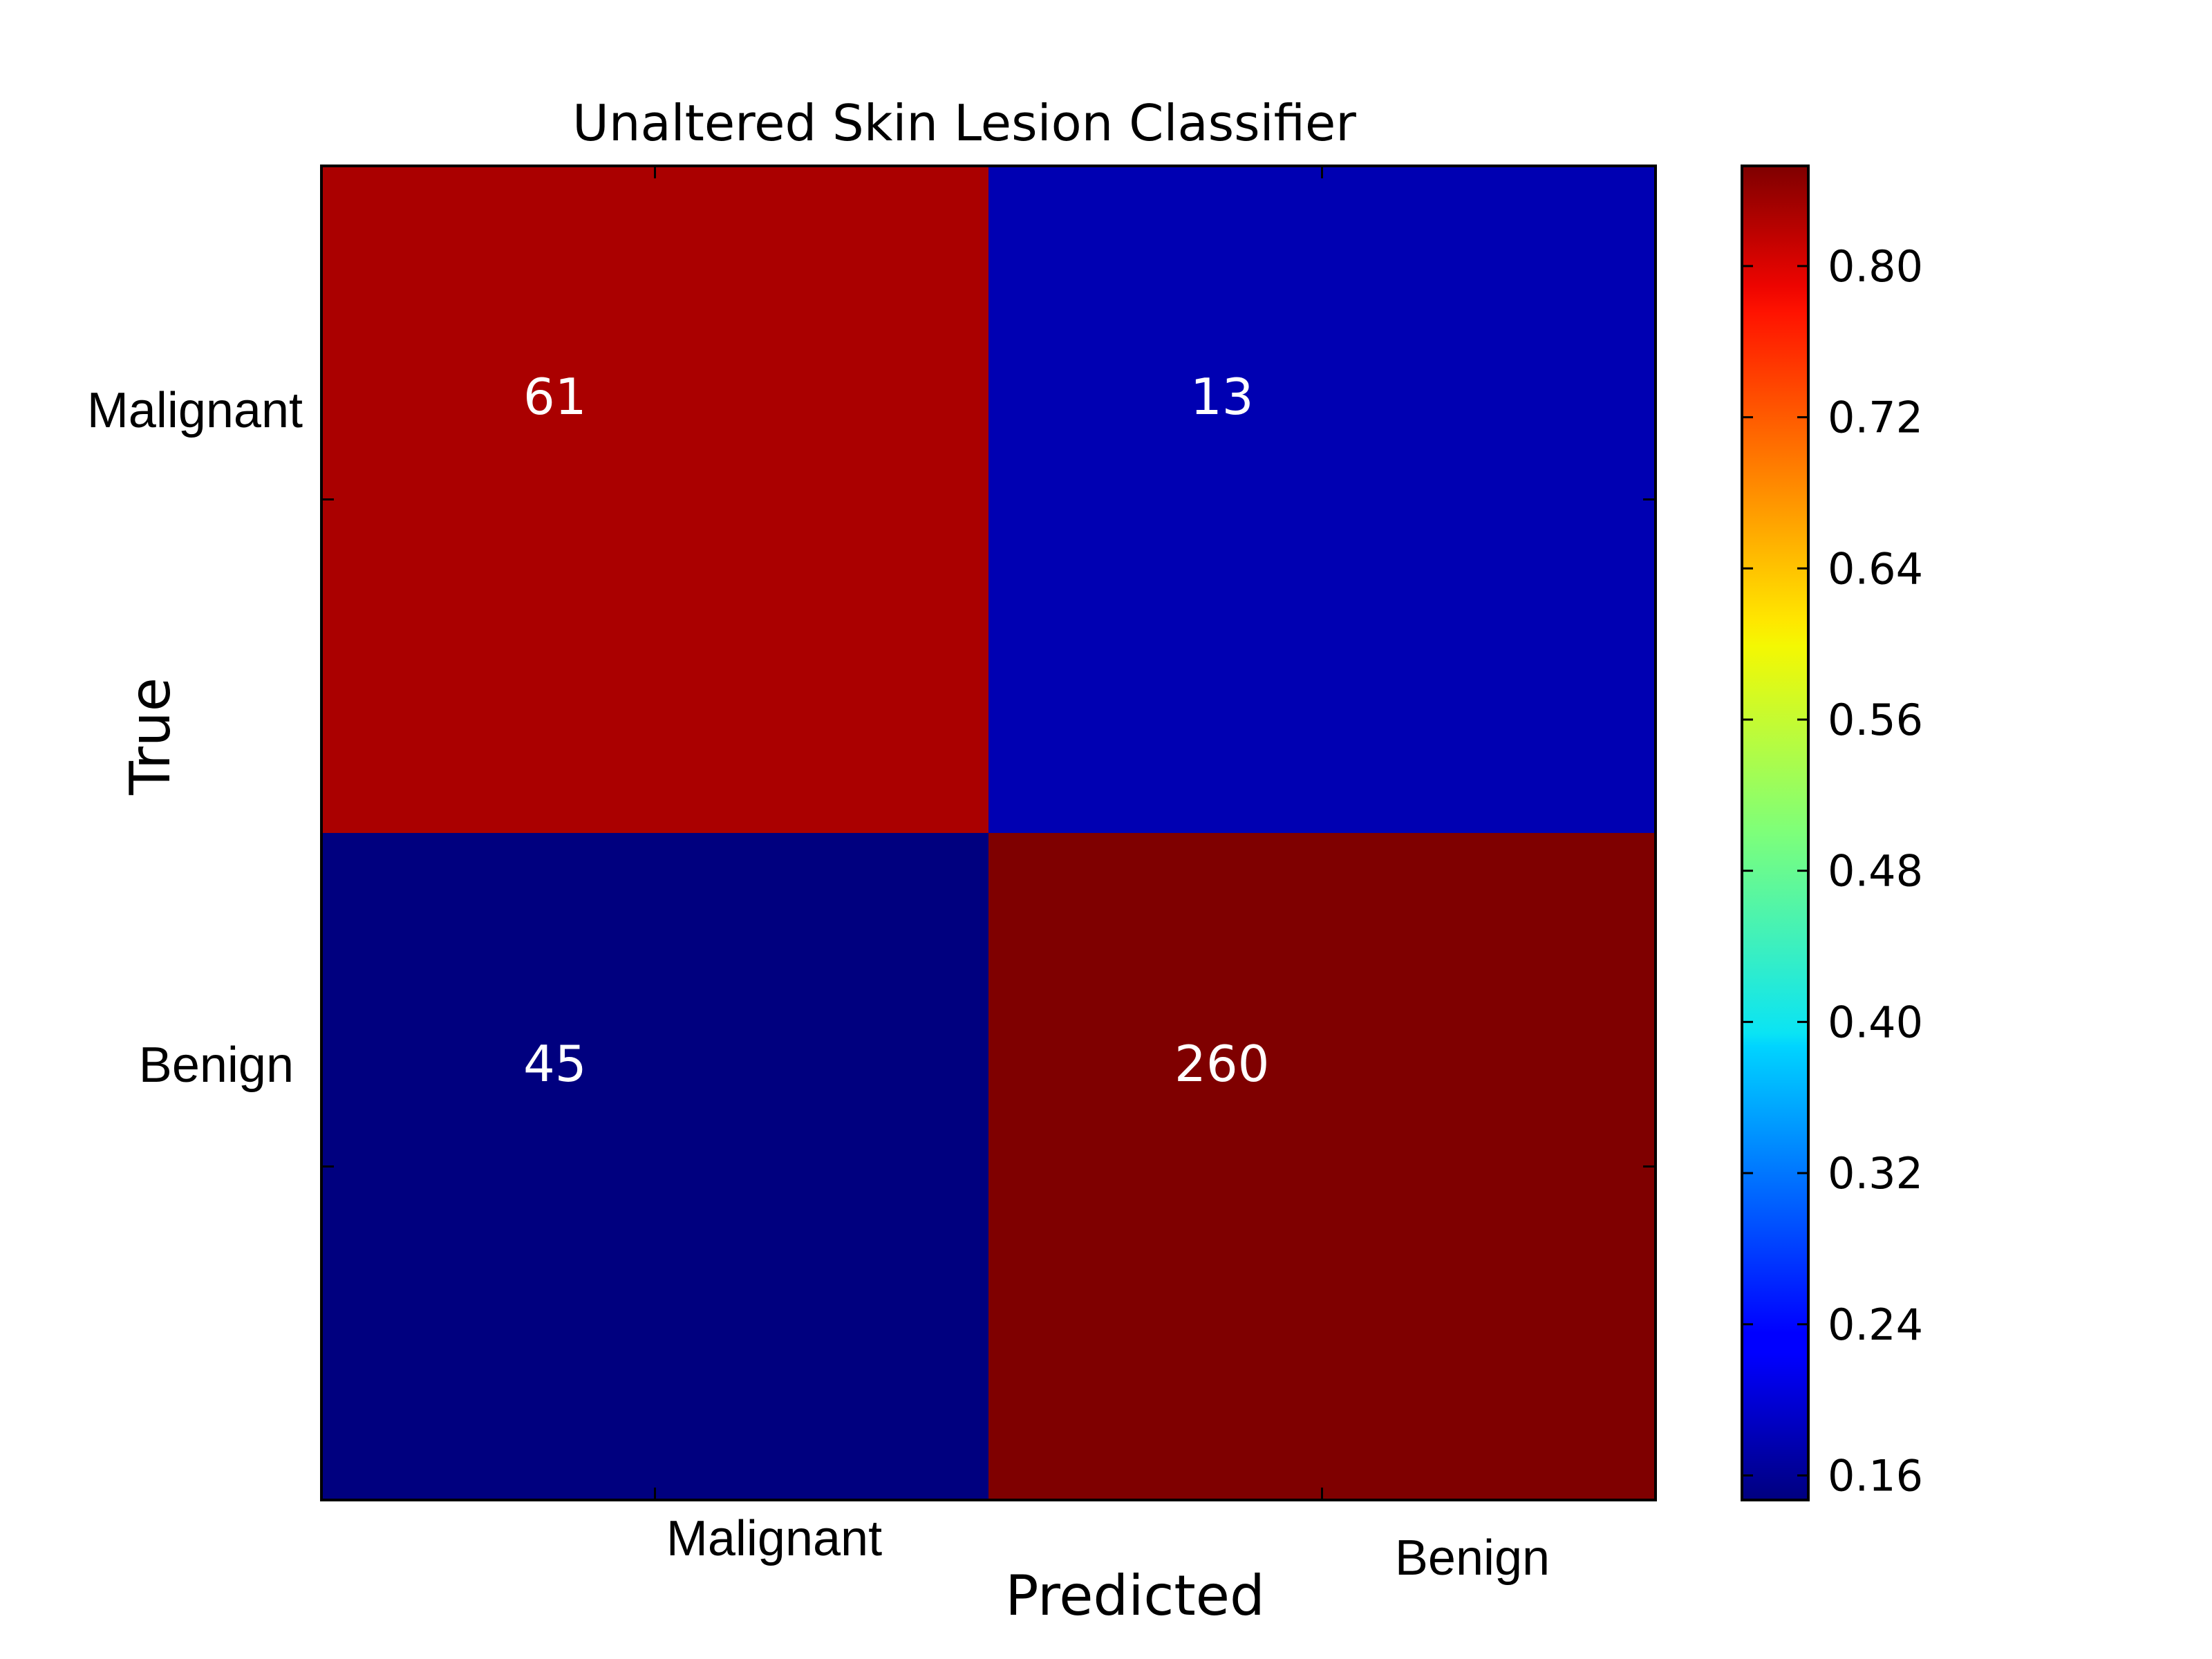 This screenshot has height=1659, width=2212. Describe the element at coordinates (216, 1065) in the screenshot. I see `y-tick-label: Benign` at that location.